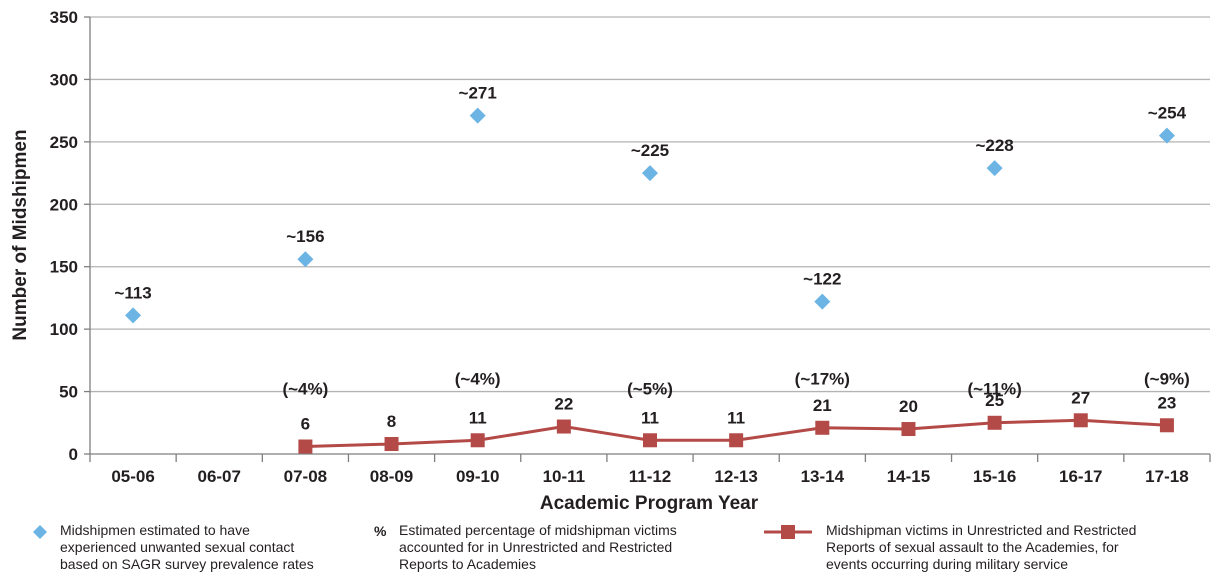  What do you see at coordinates (64, 236) in the screenshot?
I see `y-axis-ticks: 0 50 100 150 200 250 300 350` at bounding box center [64, 236].